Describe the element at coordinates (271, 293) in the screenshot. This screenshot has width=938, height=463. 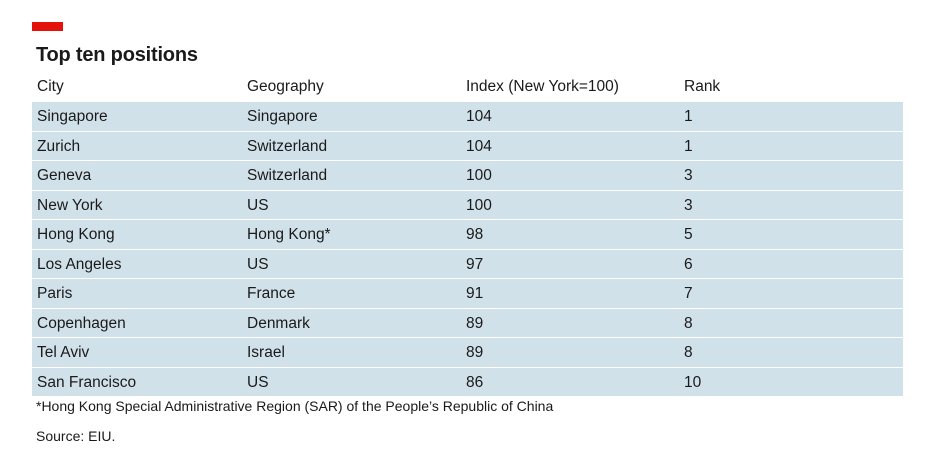
I see `cell-geography: France` at that location.